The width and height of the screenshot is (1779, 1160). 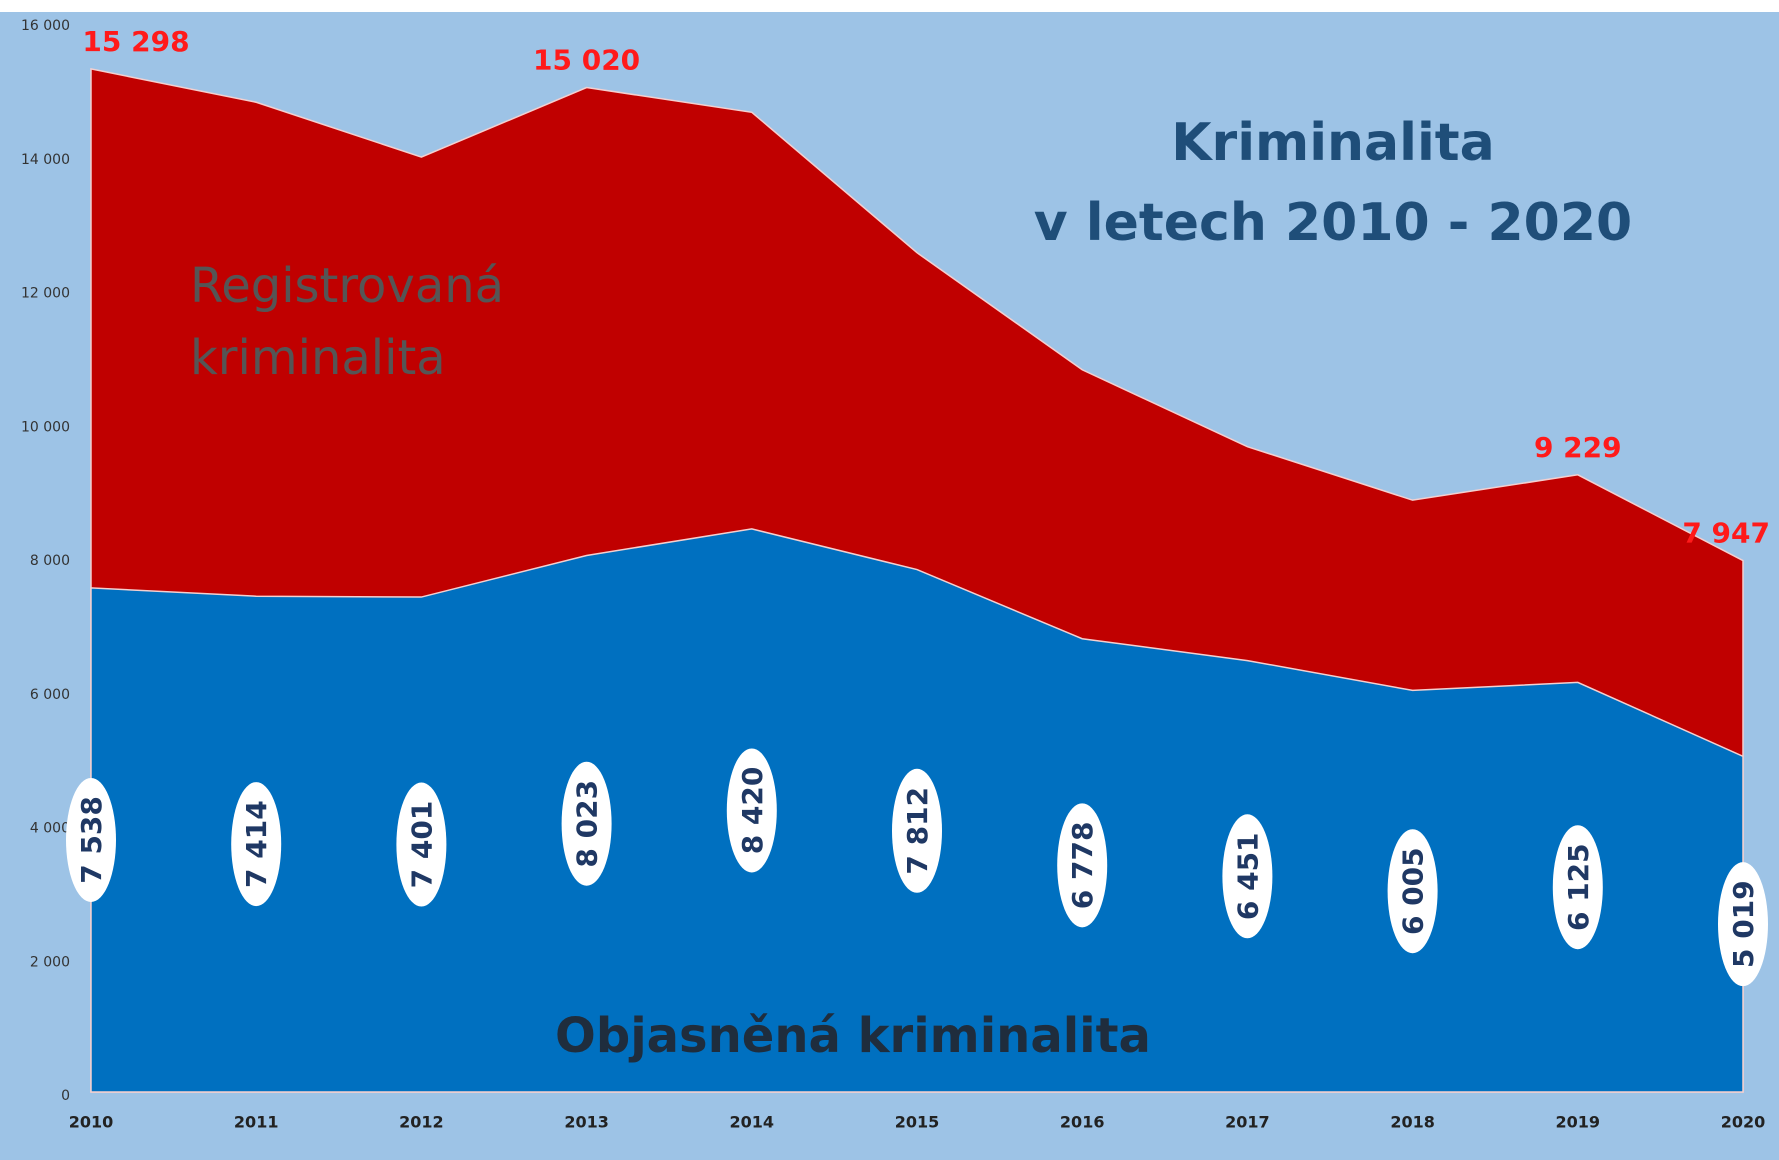 I want to click on value-label-group: 8 420, so click(x=751, y=810).